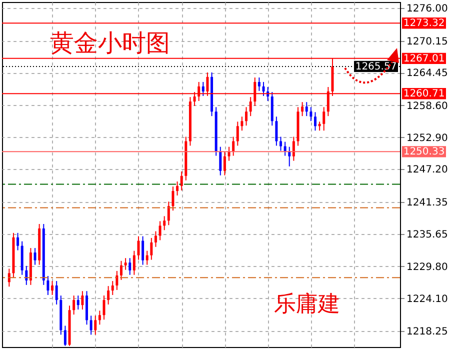 Image resolution: width=450 pixels, height=350 pixels. I want to click on y-tick-label: 1235.65, so click(427, 234).